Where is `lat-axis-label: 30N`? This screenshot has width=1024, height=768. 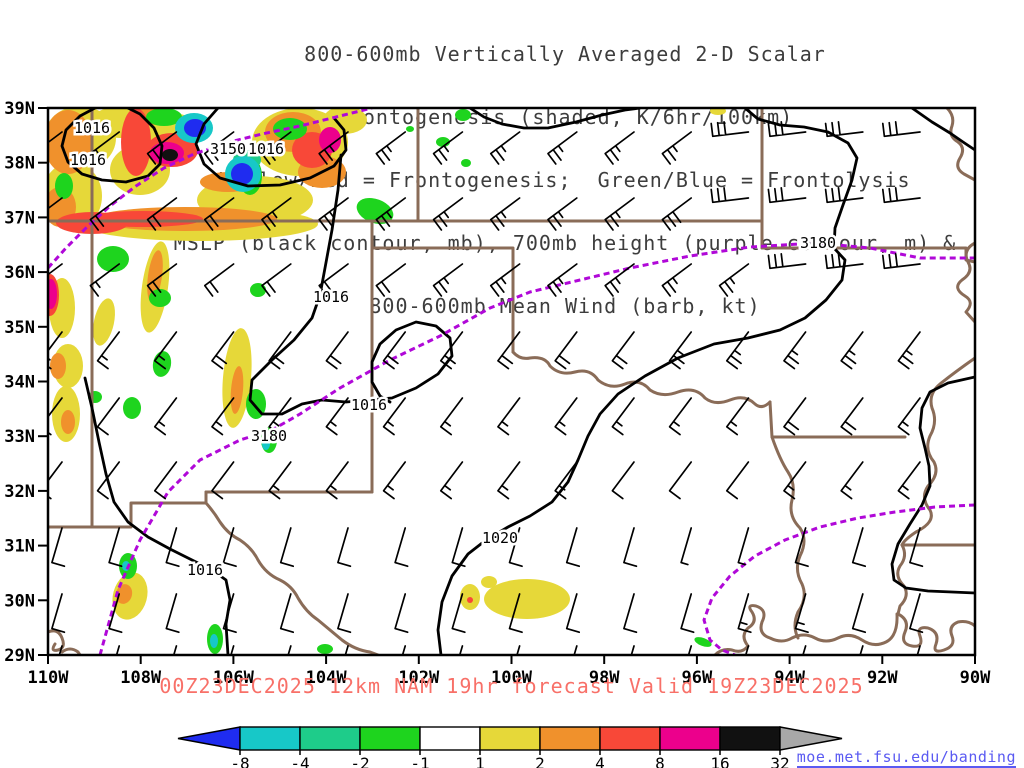
lat-axis-label: 30N is located at coordinates (19, 601).